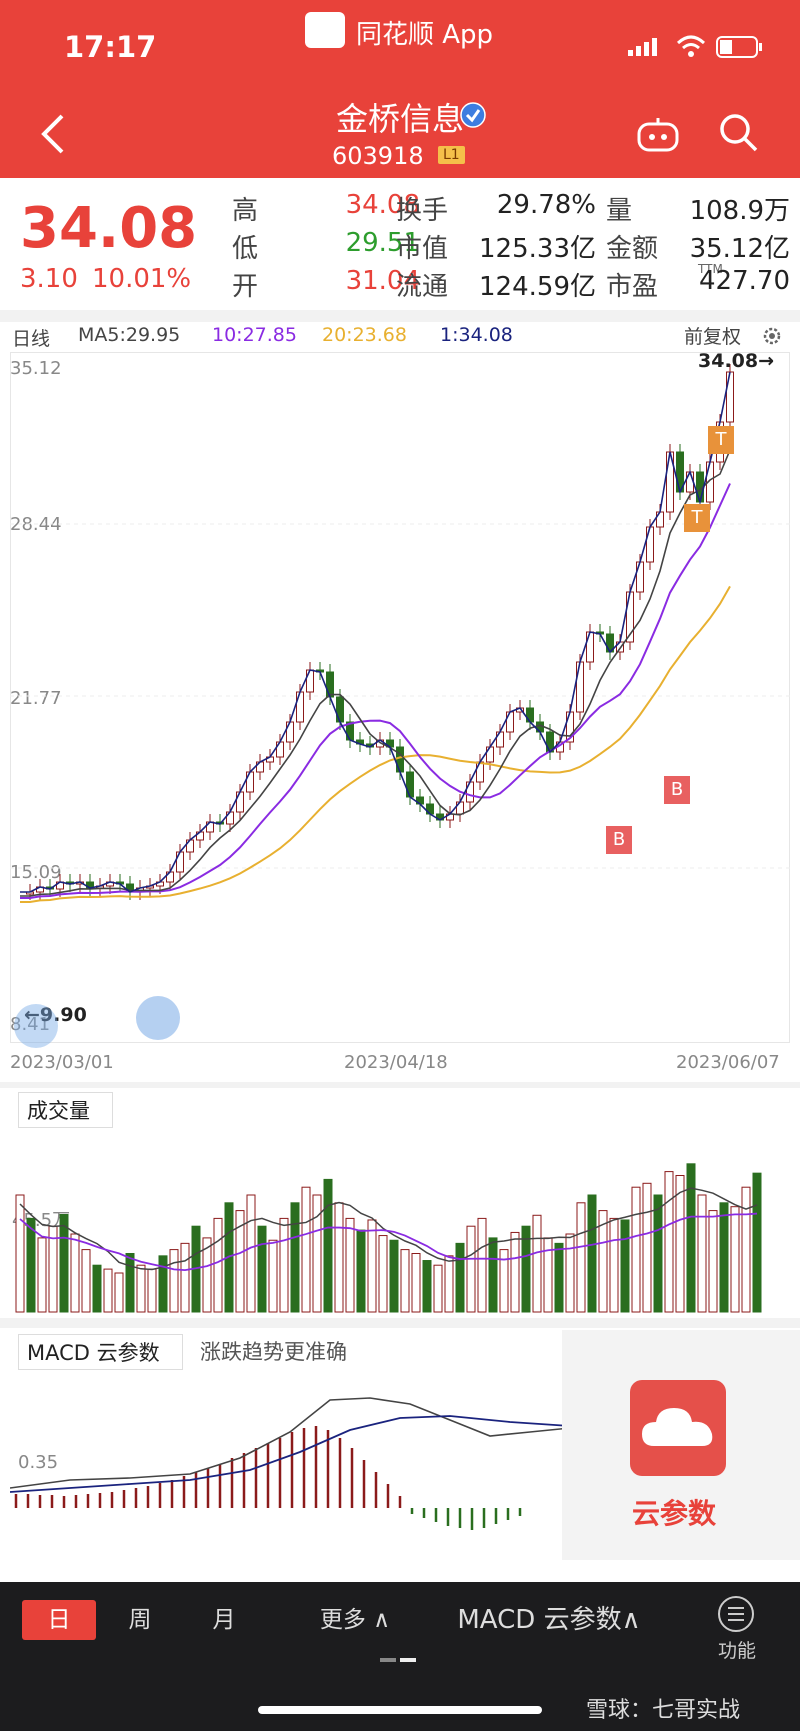 Image resolution: width=800 pixels, height=1731 pixels. What do you see at coordinates (678, 1428) in the screenshot?
I see `cloud-icon` at bounding box center [678, 1428].